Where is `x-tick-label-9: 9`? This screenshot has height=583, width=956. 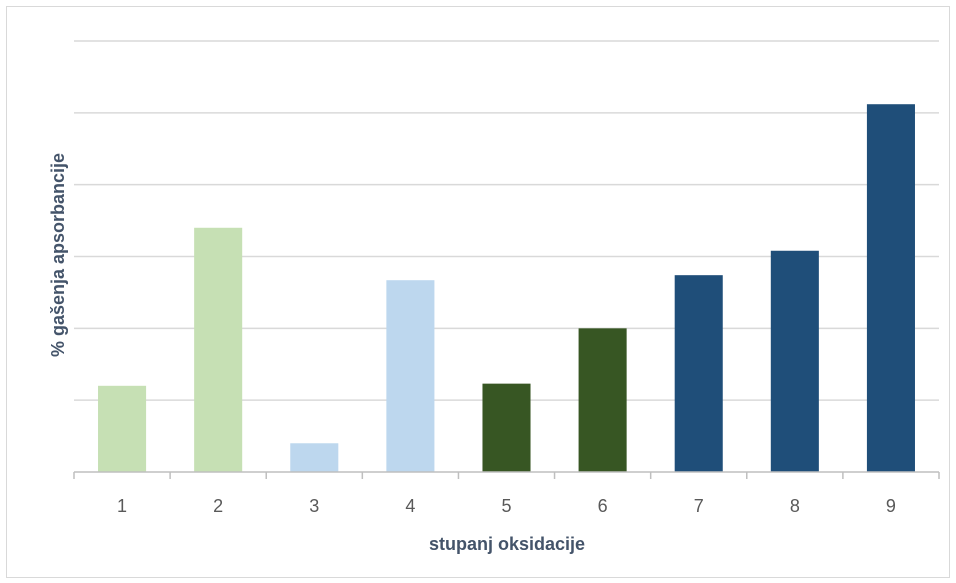 x-tick-label-9: 9 is located at coordinates (891, 506).